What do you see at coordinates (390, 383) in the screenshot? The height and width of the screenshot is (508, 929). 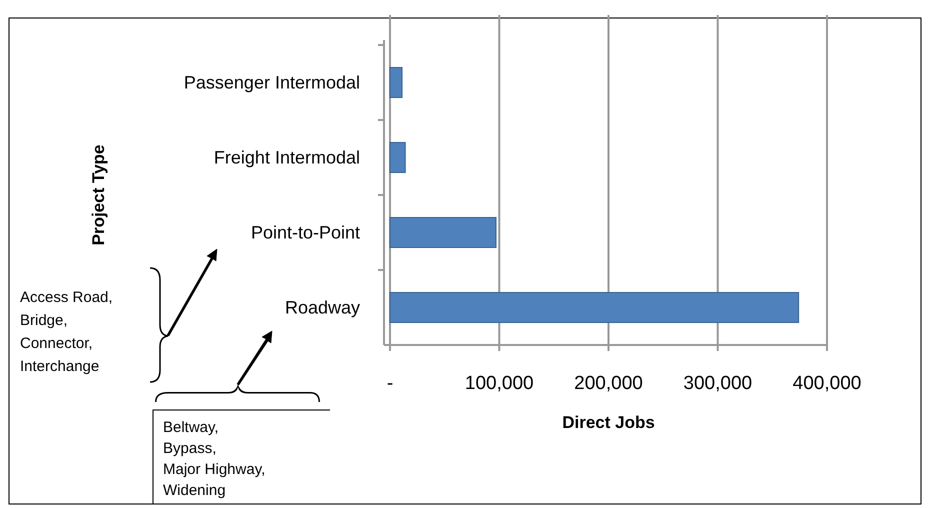 I see `x-tick-label: -` at bounding box center [390, 383].